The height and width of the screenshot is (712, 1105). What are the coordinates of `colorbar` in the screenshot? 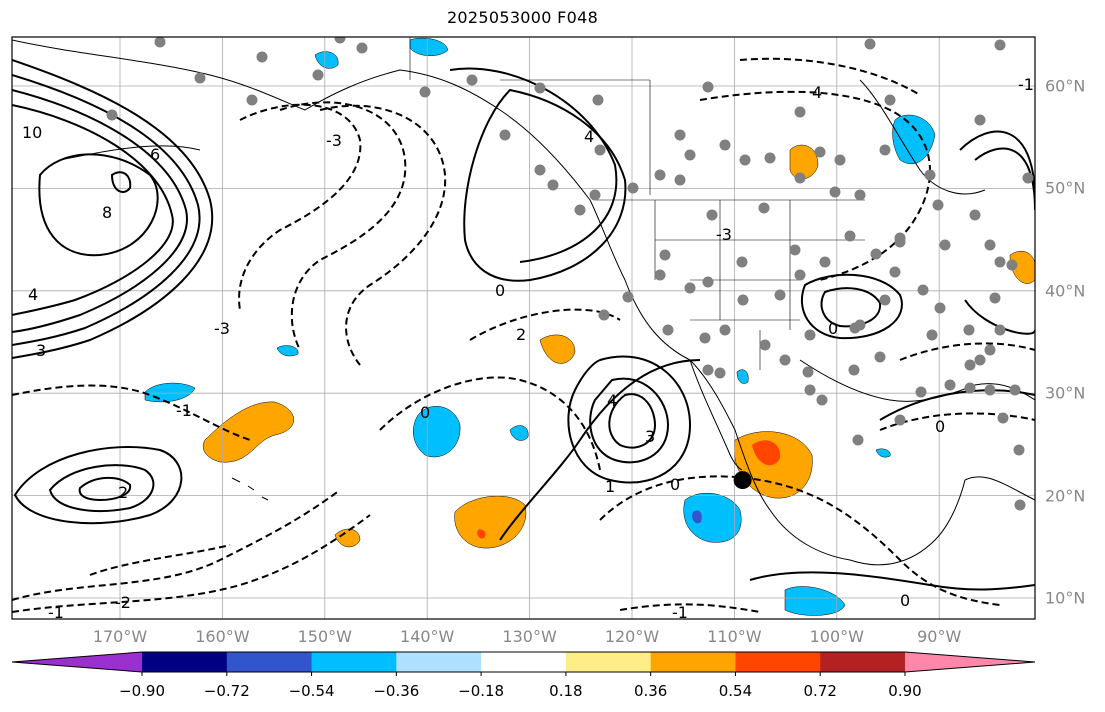 It's located at (523, 663).